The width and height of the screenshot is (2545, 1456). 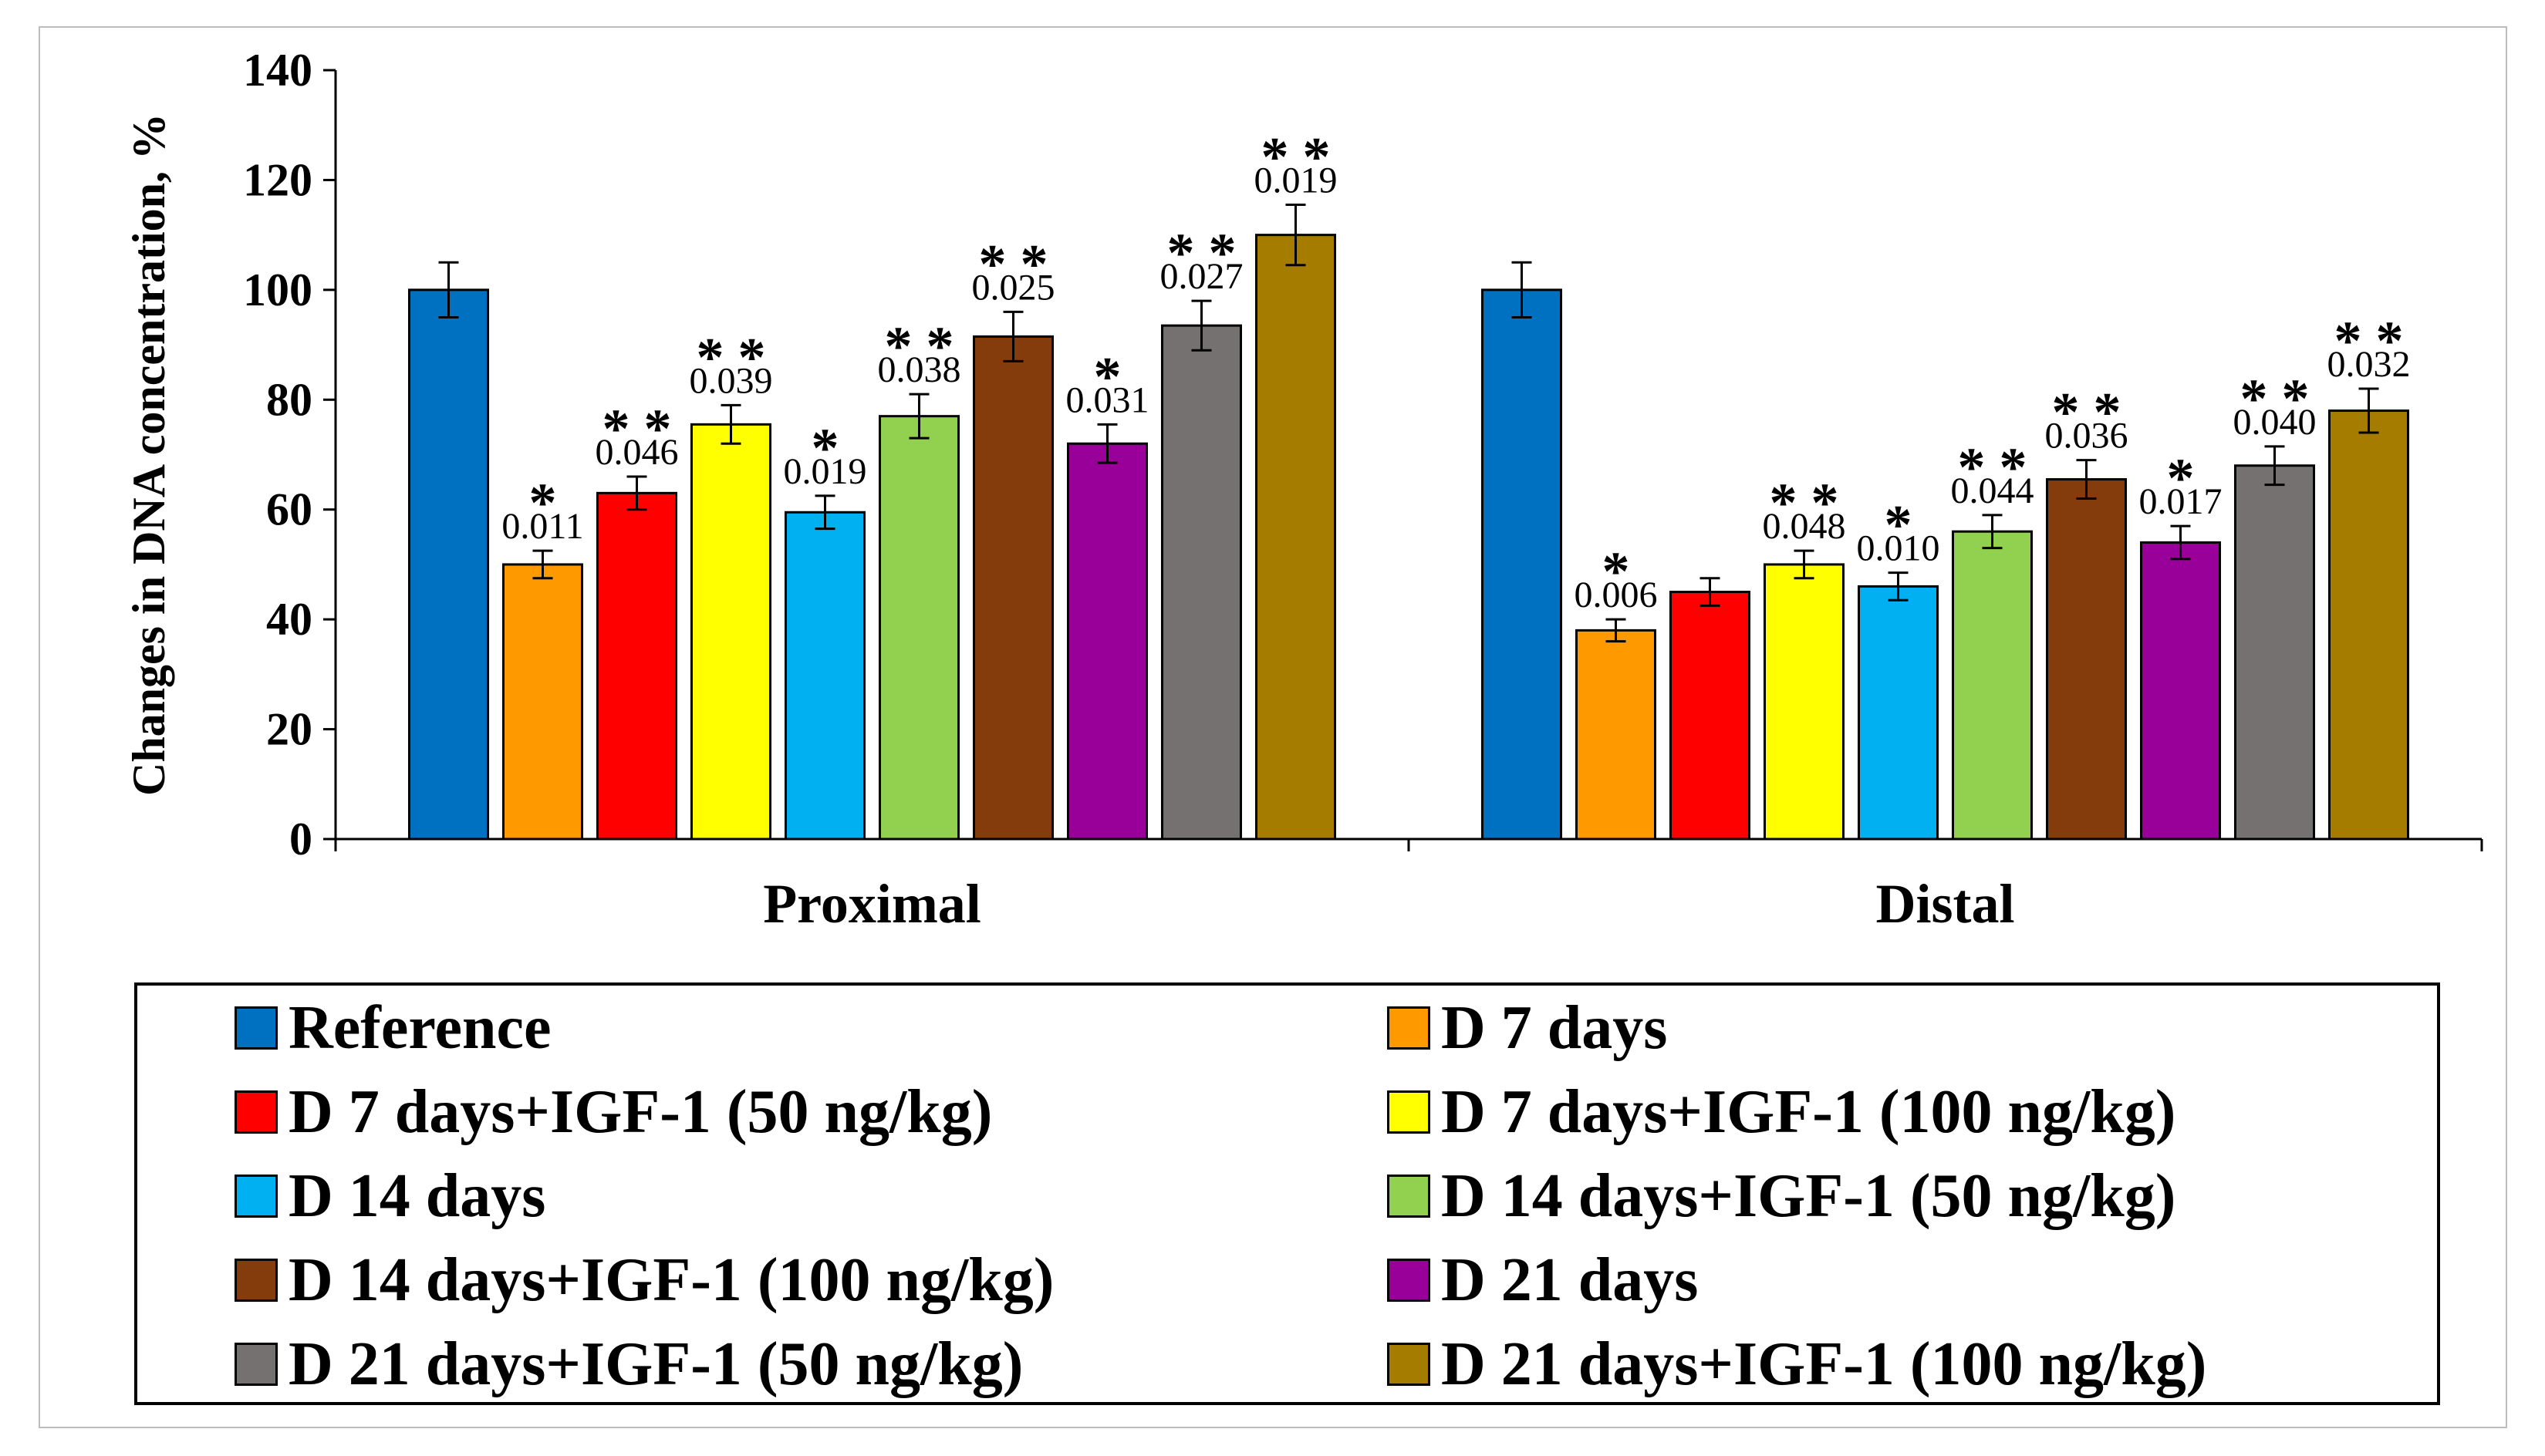 What do you see at coordinates (1570, 1280) in the screenshot?
I see `legend-label: D 21 days` at bounding box center [1570, 1280].